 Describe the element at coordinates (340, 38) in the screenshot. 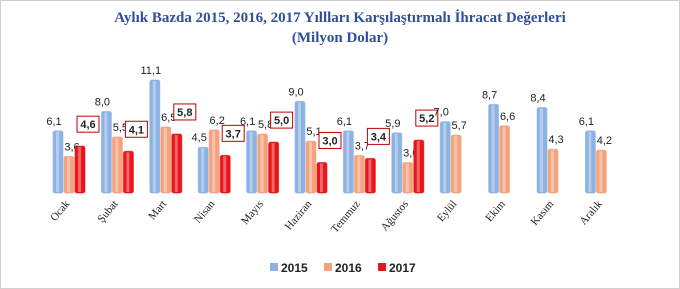

I see `chart-subtitle: (Milyon Dolar)` at that location.